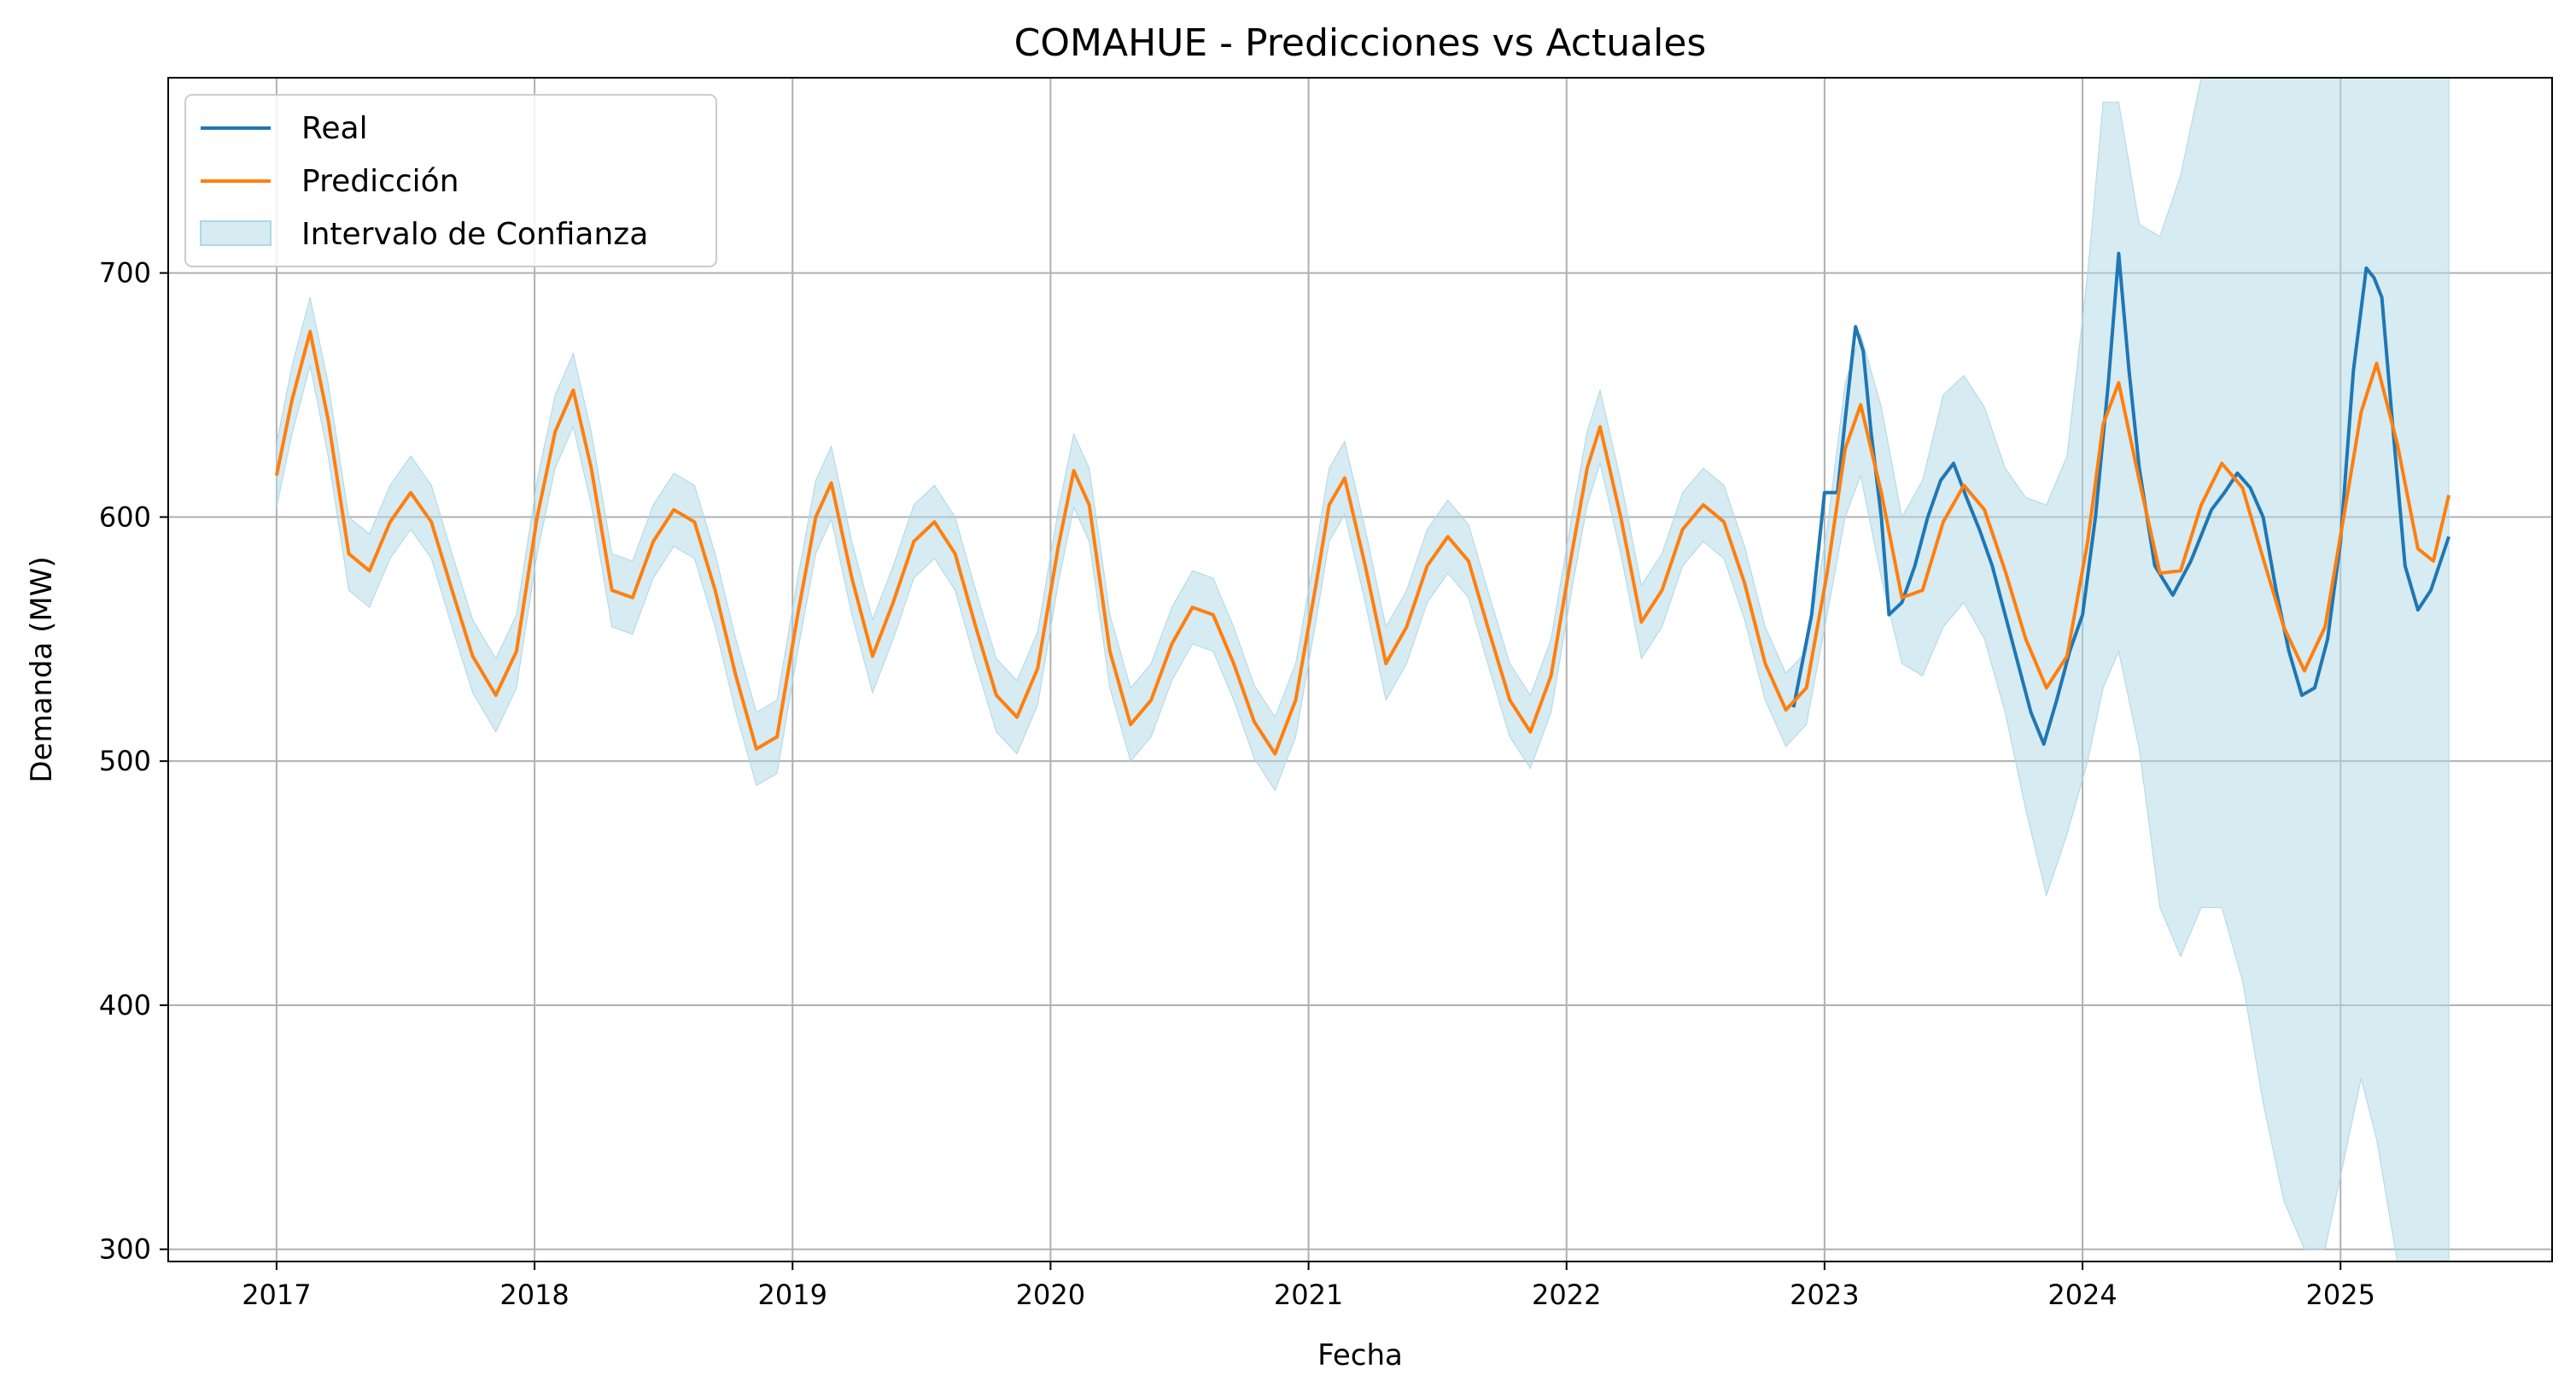  I want to click on x-tick-label: 2021, so click(1308, 1295).